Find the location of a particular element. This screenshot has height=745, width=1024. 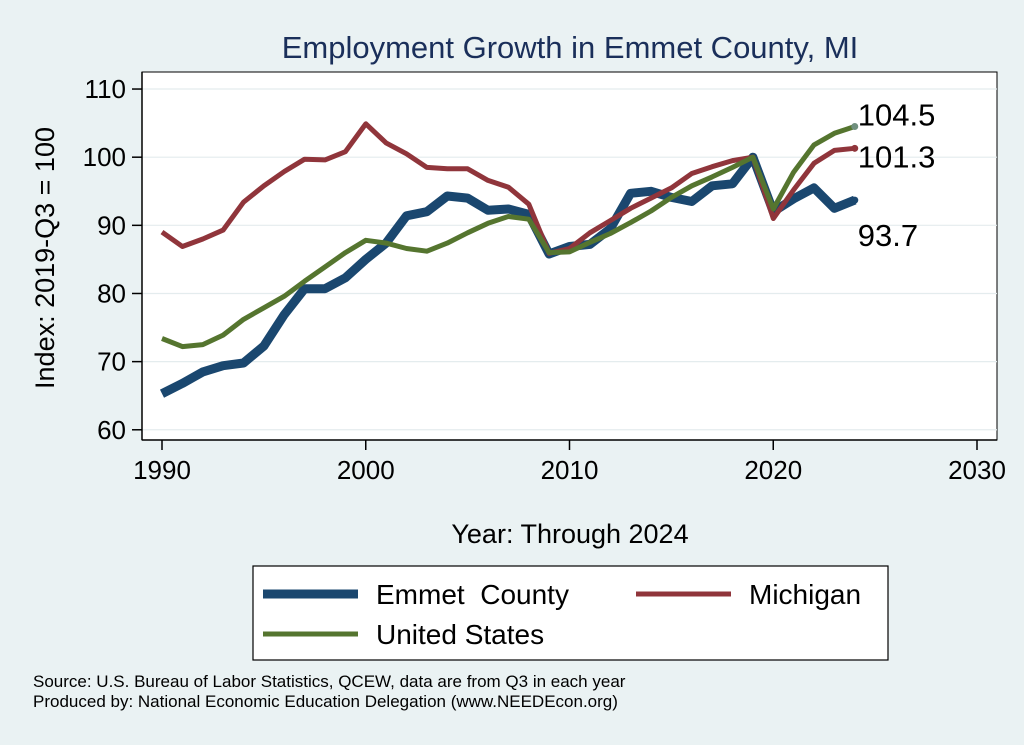

legend-box is located at coordinates (570, 613).